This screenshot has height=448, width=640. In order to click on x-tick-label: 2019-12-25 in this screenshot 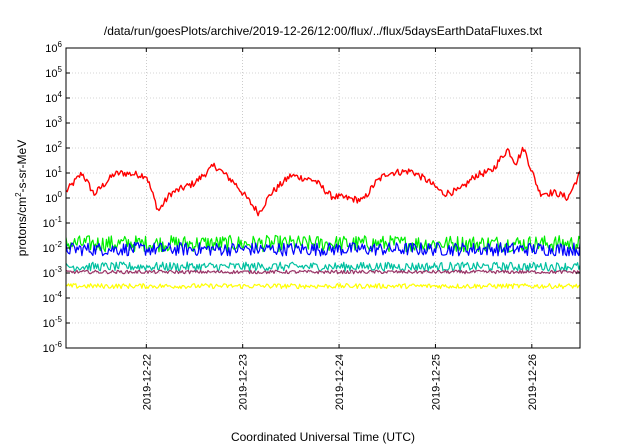, I will do `click(436, 382)`.